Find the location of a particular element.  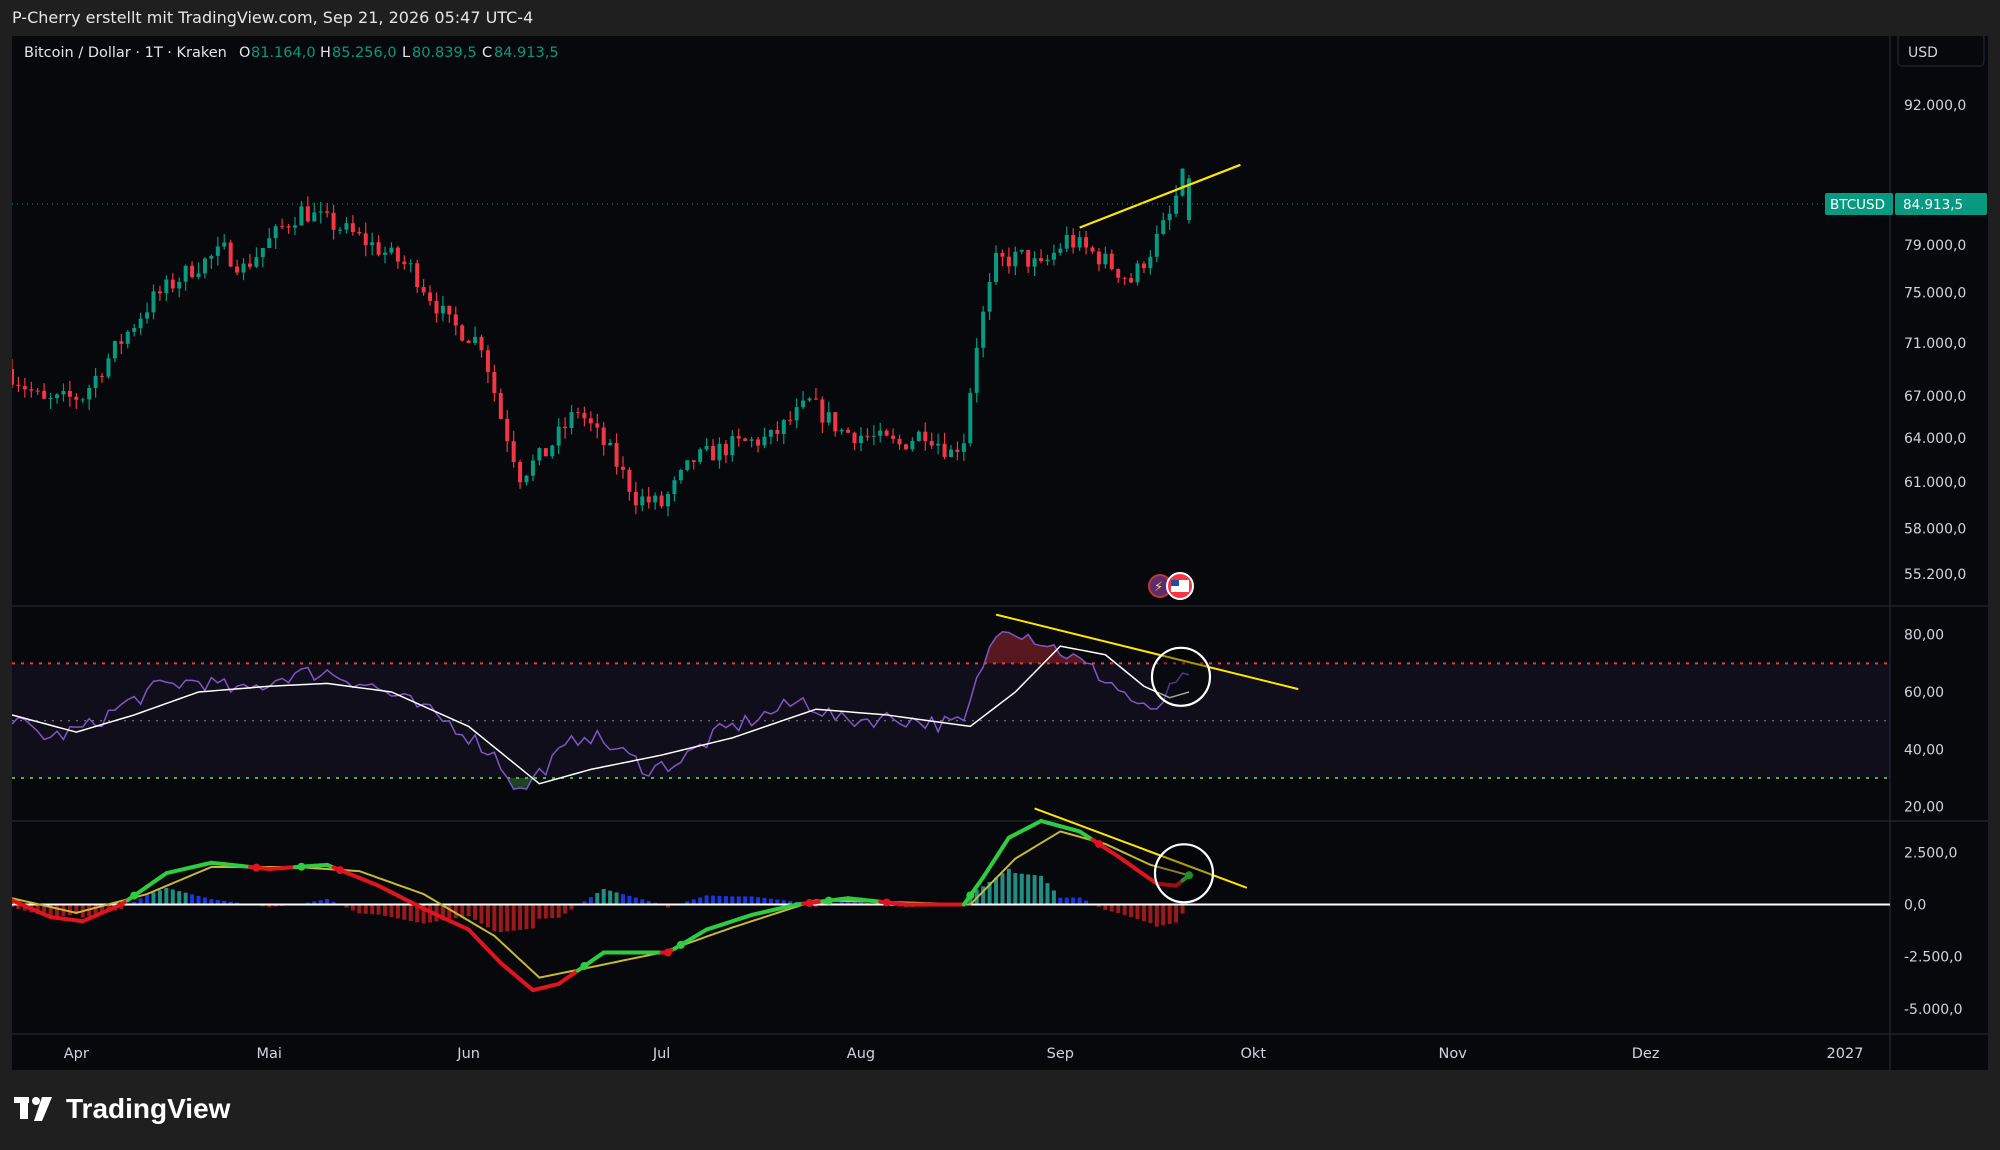

legend-high-value: 85.256,0 is located at coordinates (364, 53).